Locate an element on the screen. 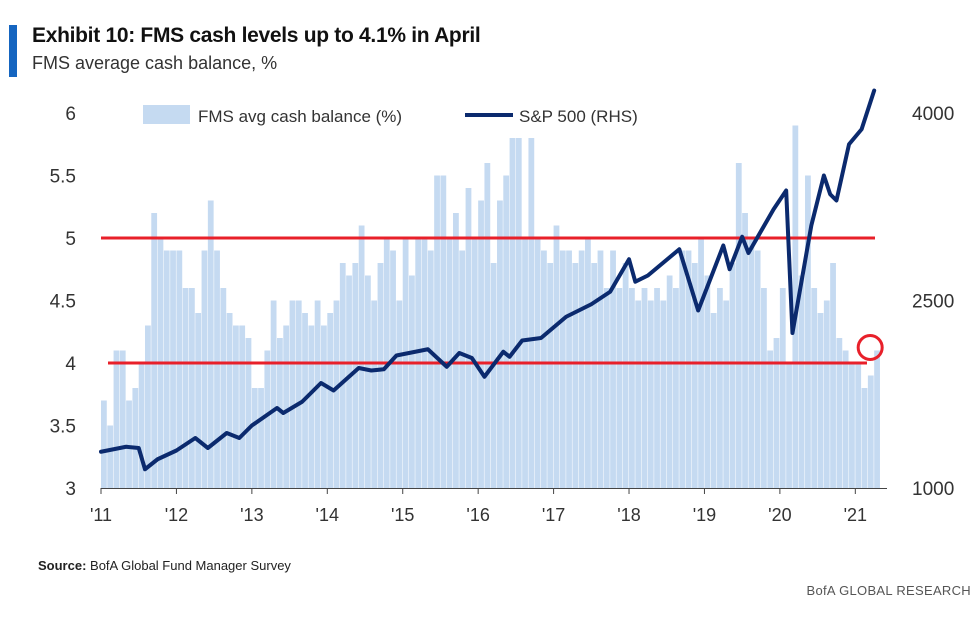  source-text: BofA Global Fund Manager Survey is located at coordinates (190, 565).